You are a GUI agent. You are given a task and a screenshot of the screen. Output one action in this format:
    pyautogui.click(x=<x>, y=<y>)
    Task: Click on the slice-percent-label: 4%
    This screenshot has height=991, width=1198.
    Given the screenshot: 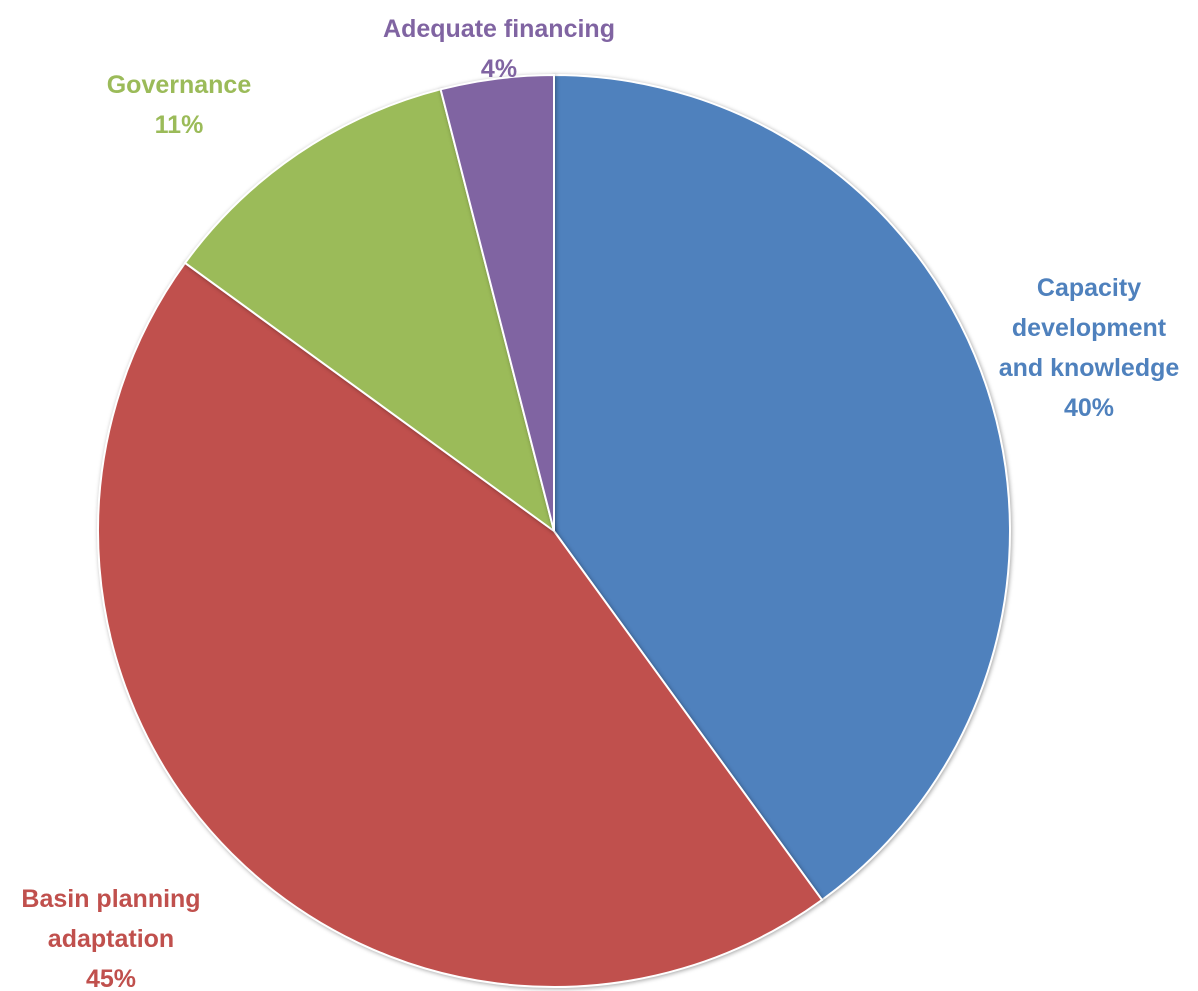 What is the action you would take?
    pyautogui.click(x=499, y=69)
    